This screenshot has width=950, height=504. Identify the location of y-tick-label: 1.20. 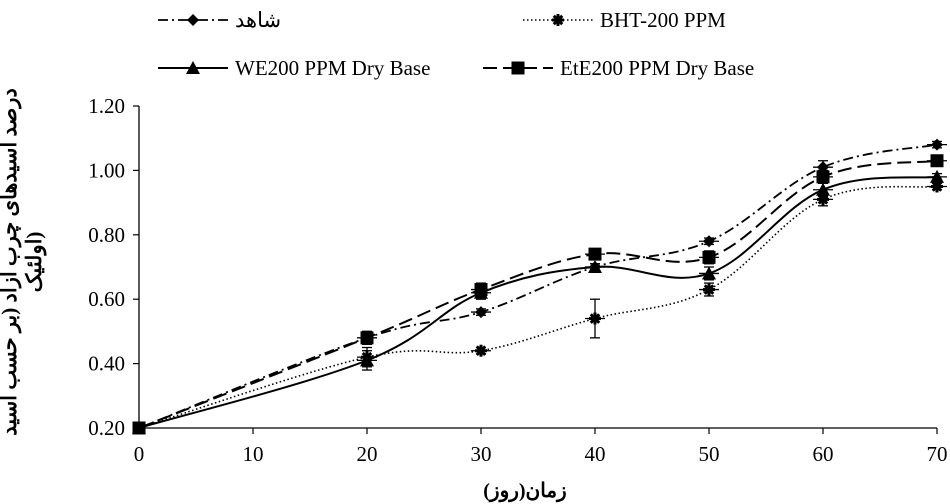
(106, 106).